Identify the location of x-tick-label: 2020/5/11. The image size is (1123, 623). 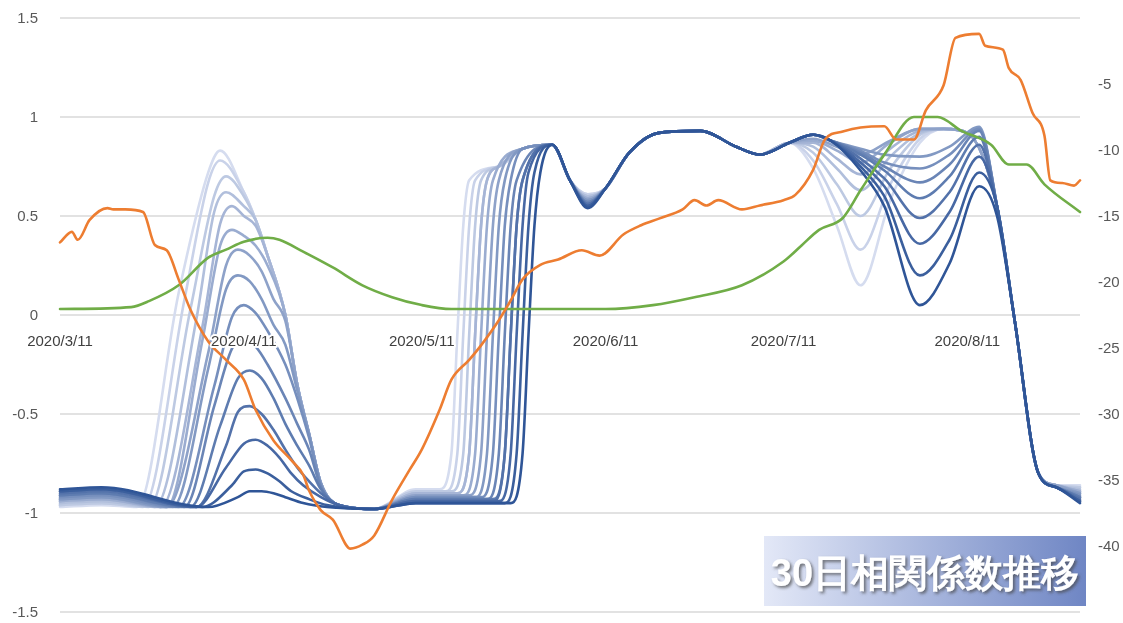
(421, 340).